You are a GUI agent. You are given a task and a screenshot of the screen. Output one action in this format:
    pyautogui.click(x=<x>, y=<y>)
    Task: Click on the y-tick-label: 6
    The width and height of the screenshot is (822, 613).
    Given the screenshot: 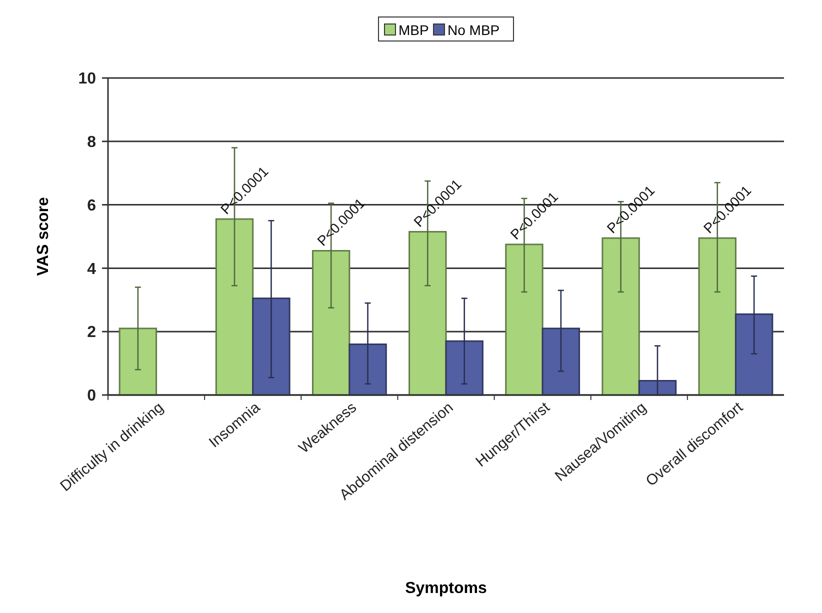 What is the action you would take?
    pyautogui.click(x=91, y=205)
    